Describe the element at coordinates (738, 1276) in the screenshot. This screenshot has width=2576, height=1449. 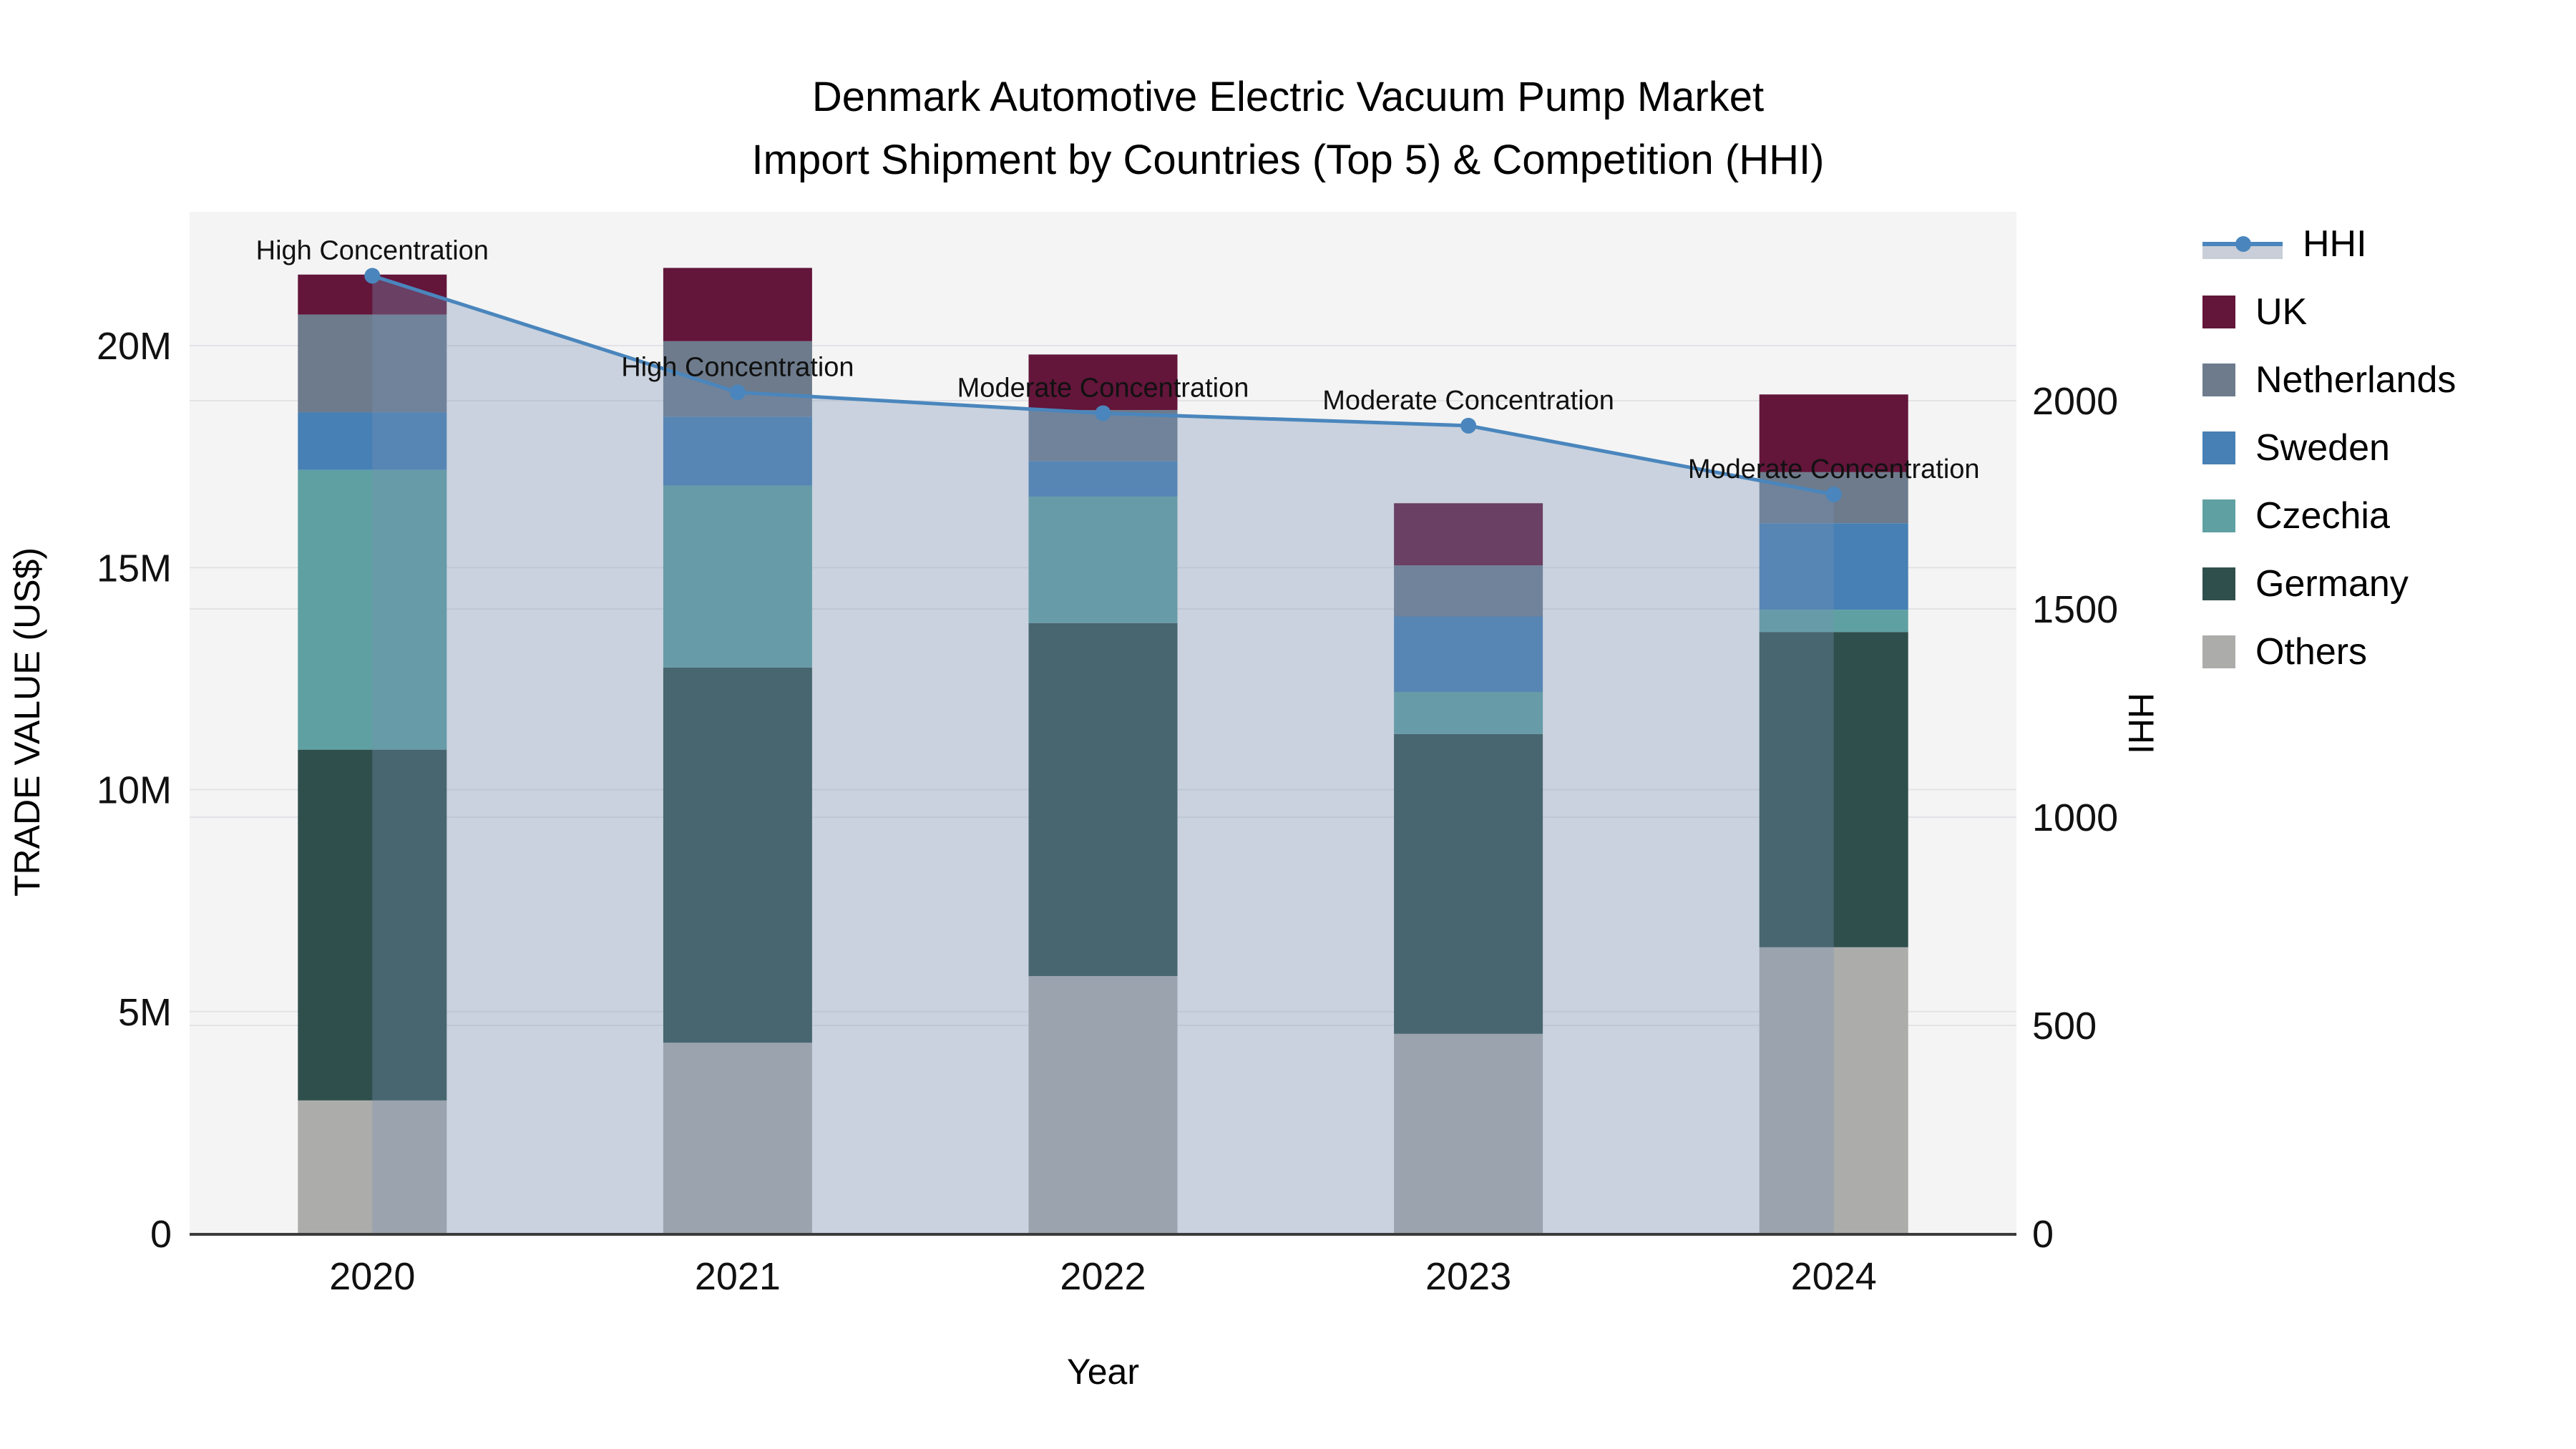
I see `x-tick-2021: 2021` at that location.